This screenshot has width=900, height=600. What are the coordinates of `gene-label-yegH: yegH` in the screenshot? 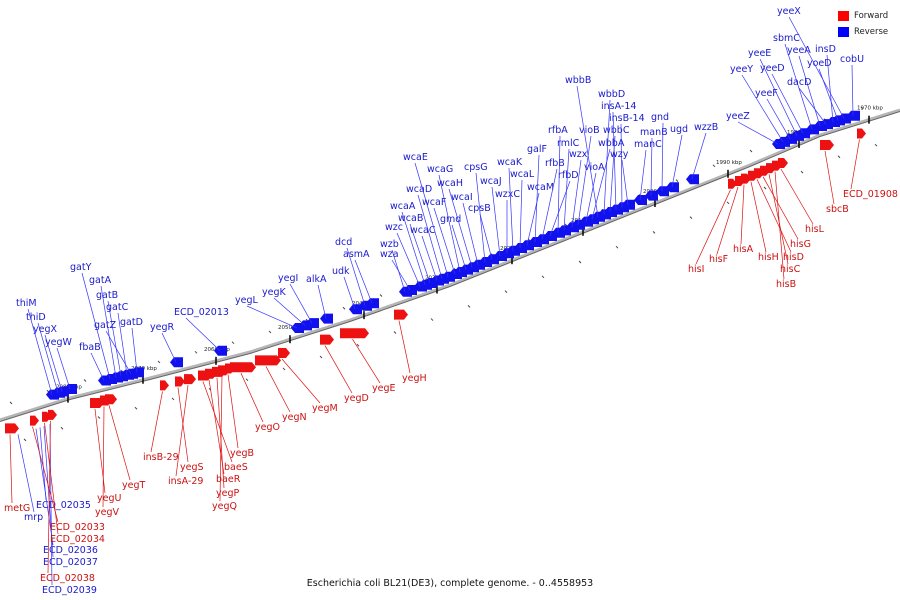 It's located at (414, 378).